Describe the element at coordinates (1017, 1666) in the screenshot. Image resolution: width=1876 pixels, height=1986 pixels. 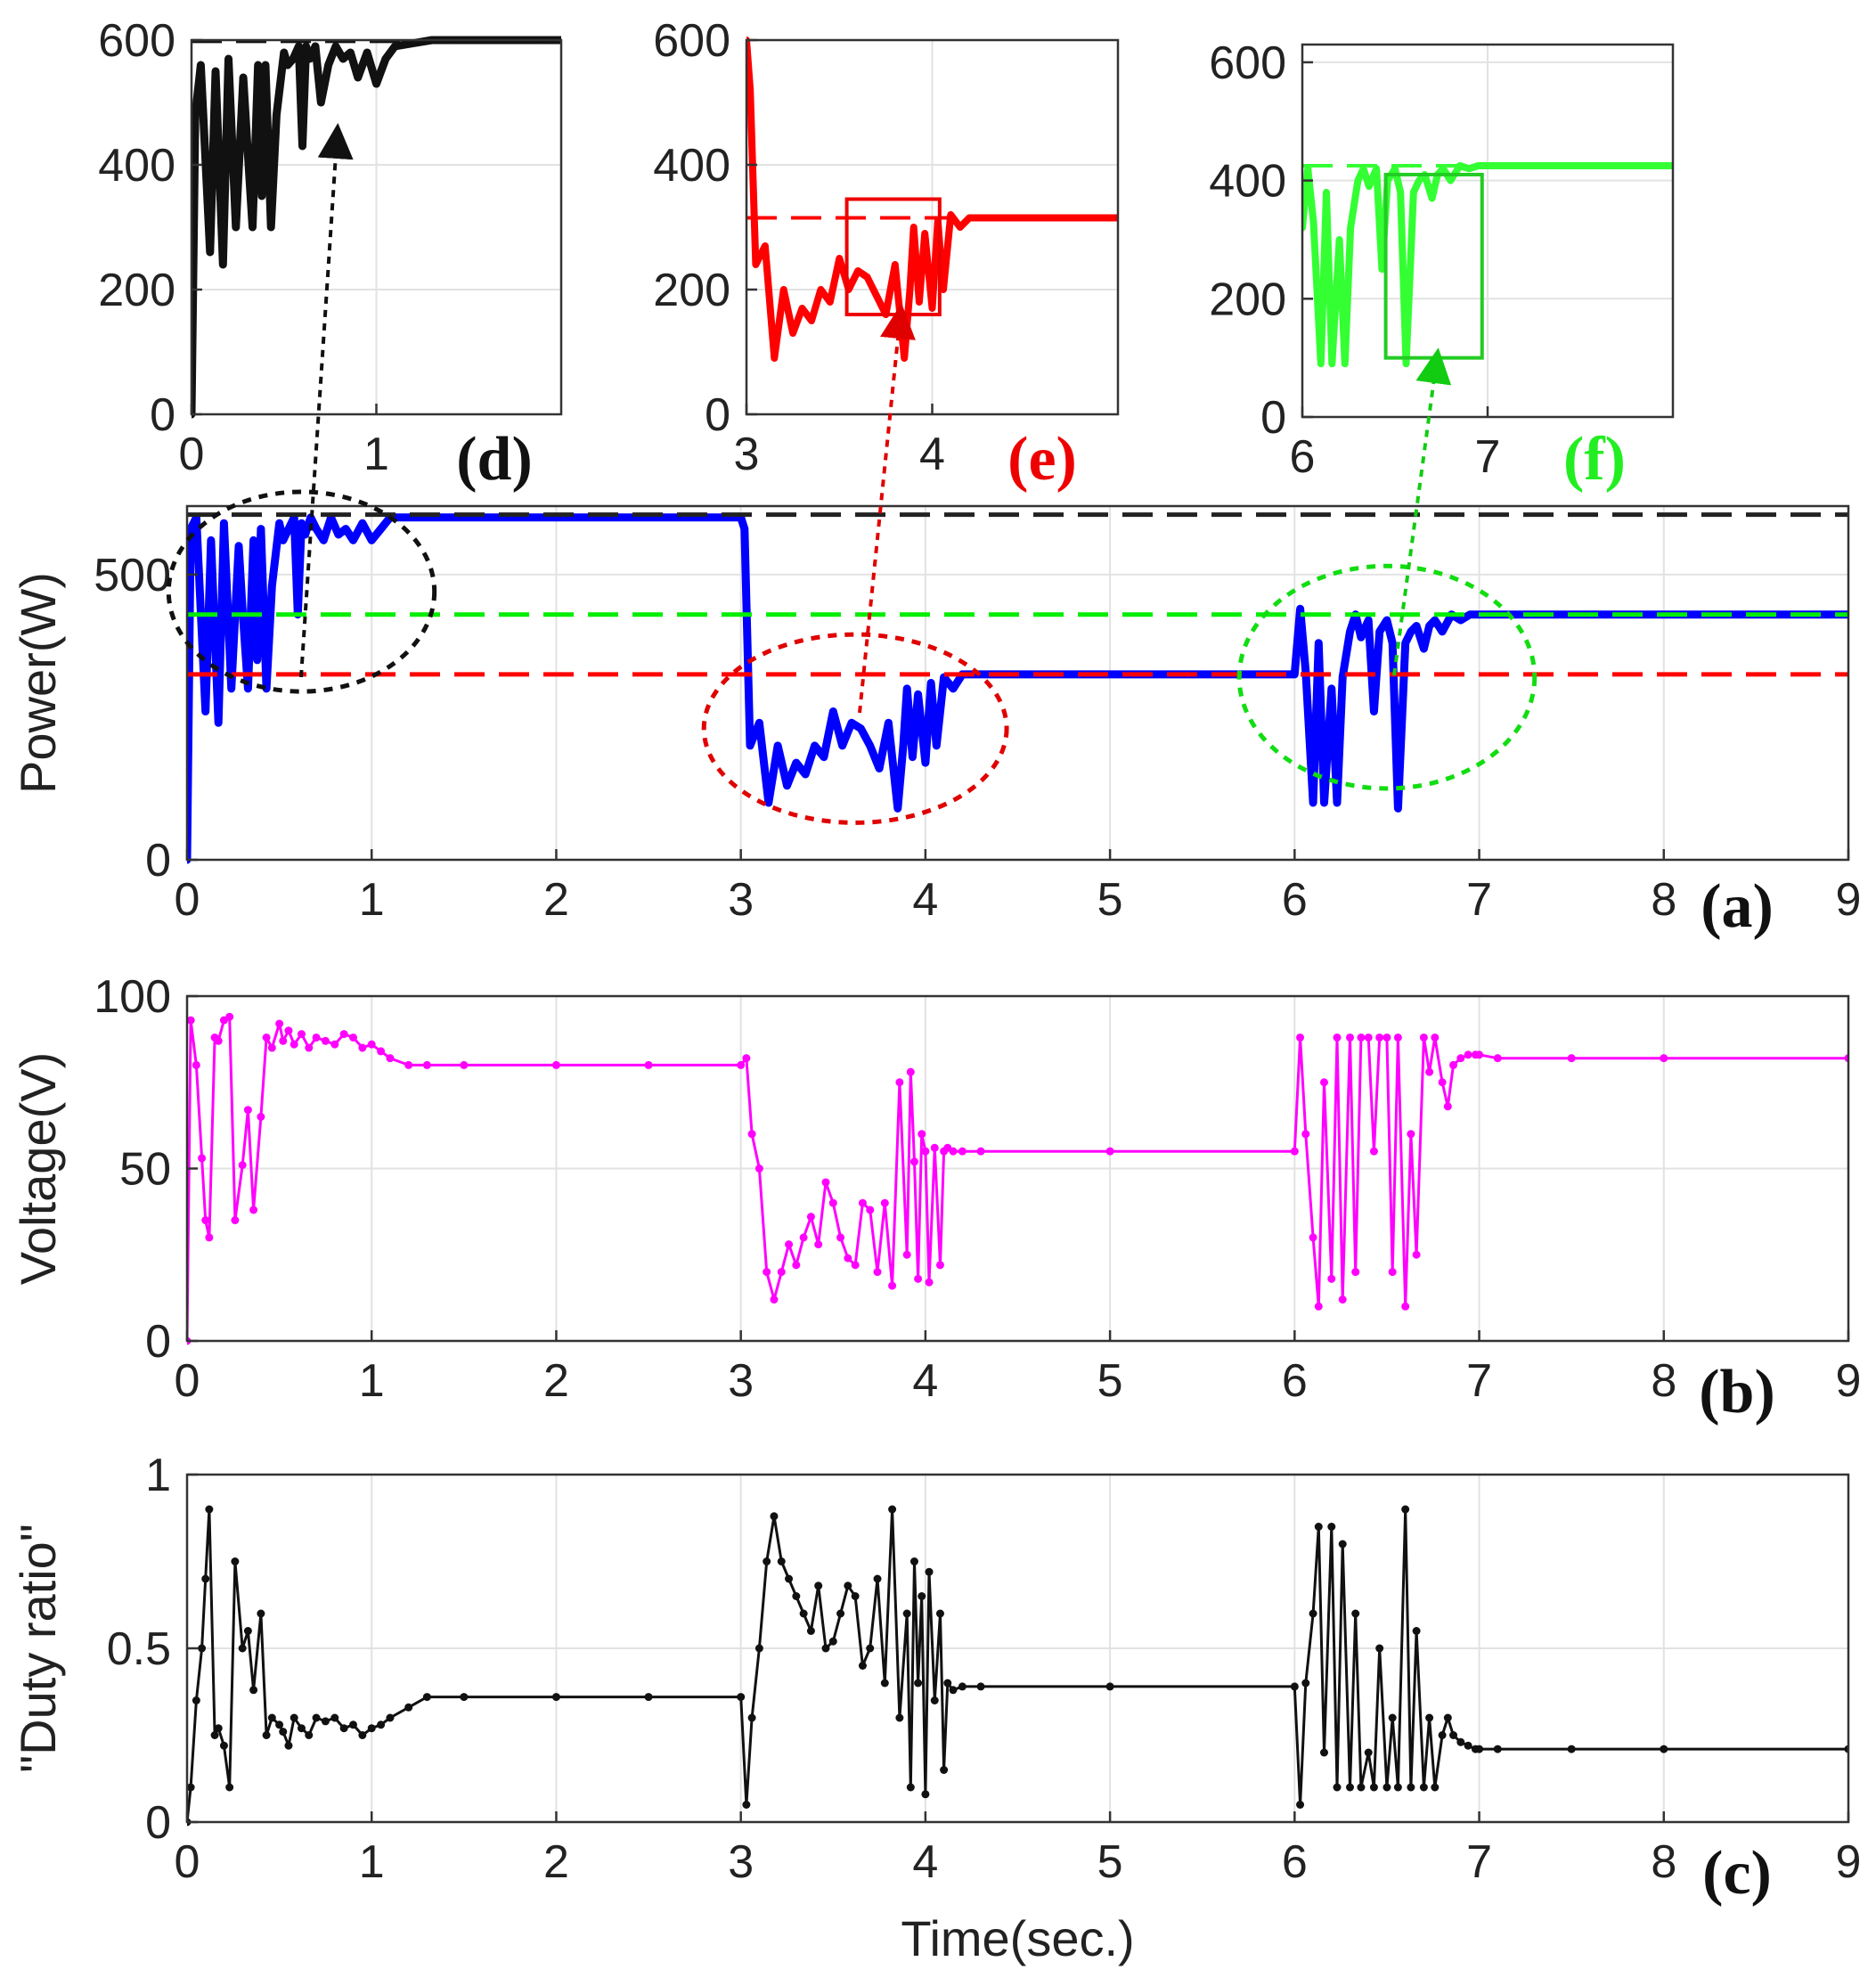
I see `series-group` at that location.